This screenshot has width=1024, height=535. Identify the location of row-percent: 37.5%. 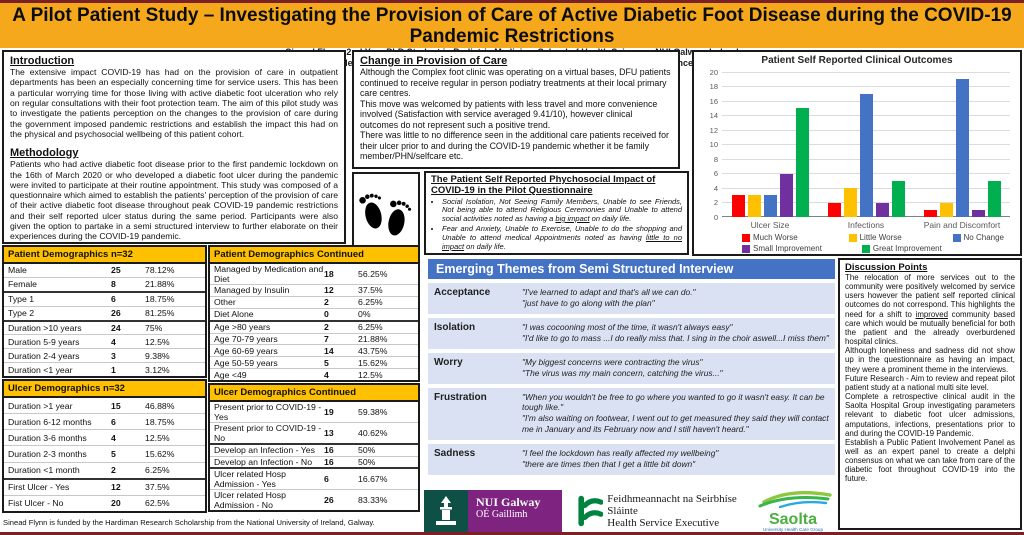
(157, 487).